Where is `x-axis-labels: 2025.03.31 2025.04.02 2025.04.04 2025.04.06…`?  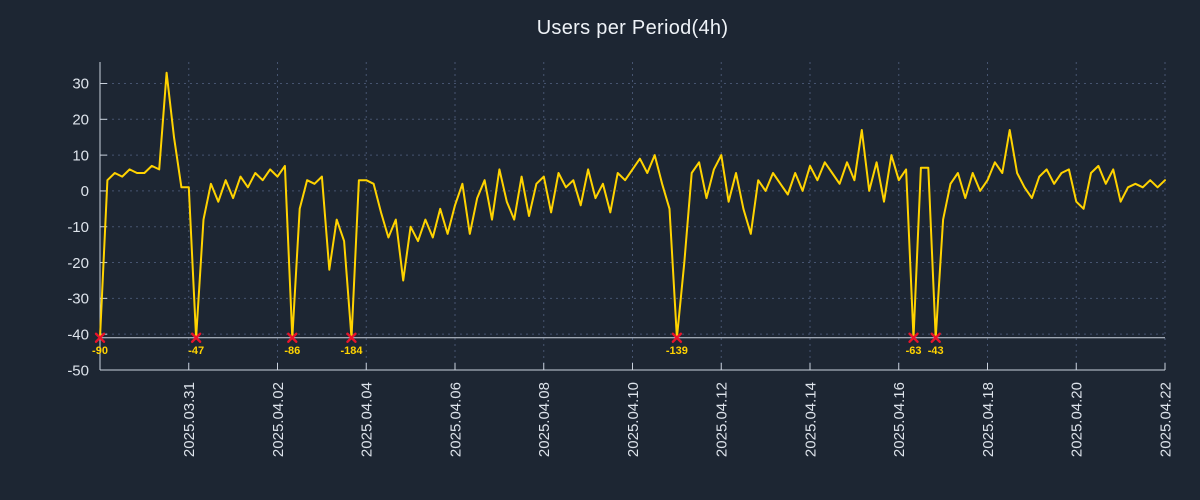
x-axis-labels: 2025.03.31 2025.04.02 2025.04.04 2025.04.06… is located at coordinates (677, 419).